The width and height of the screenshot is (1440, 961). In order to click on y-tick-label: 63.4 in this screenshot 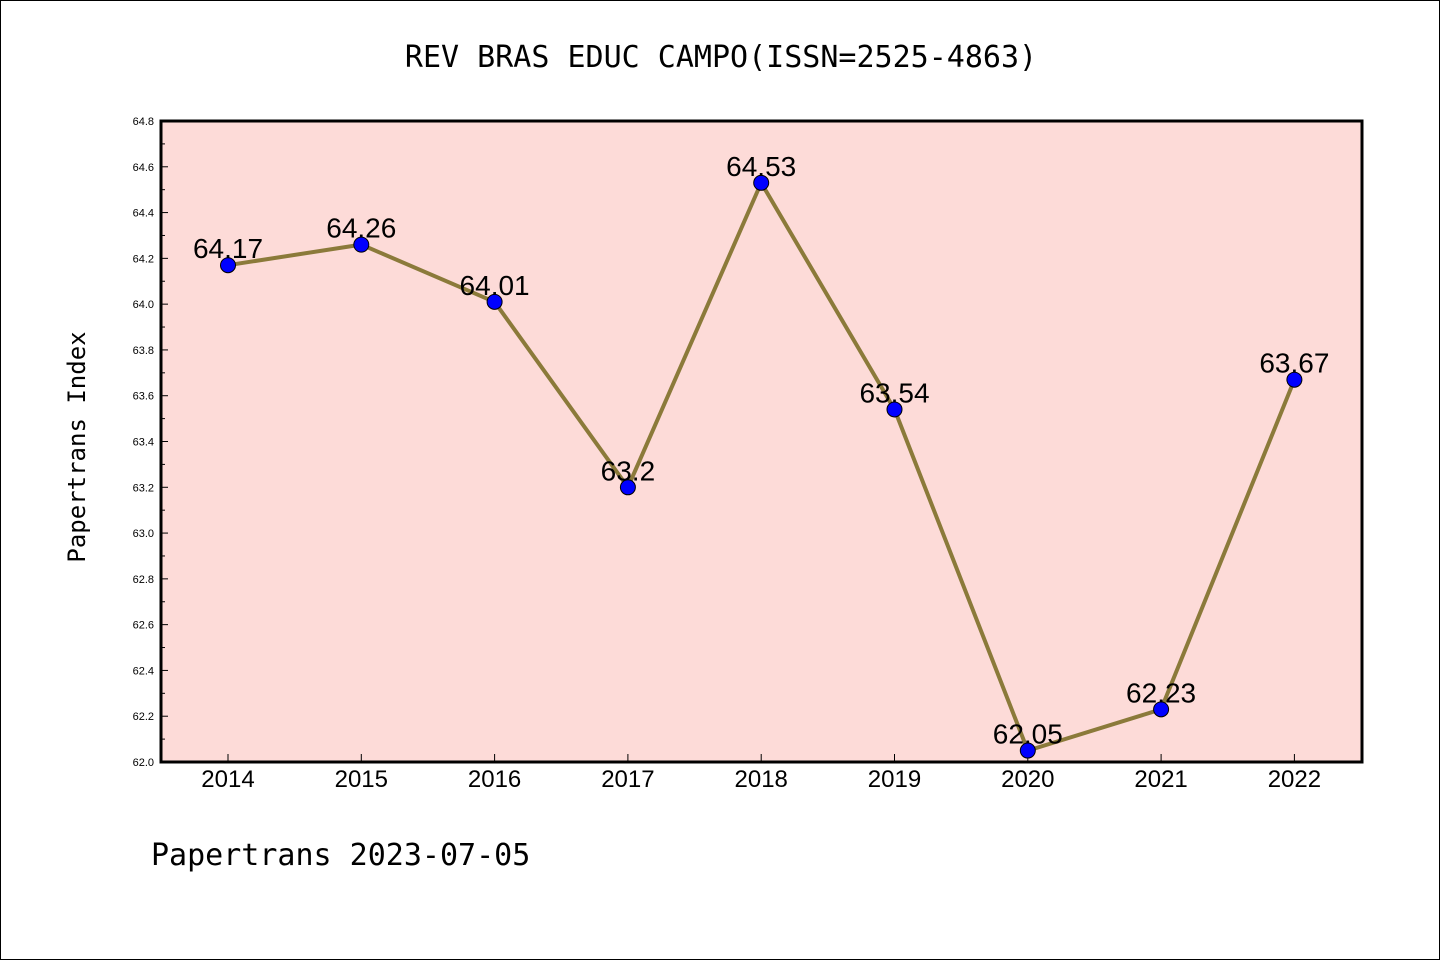, I will do `click(143, 443)`.